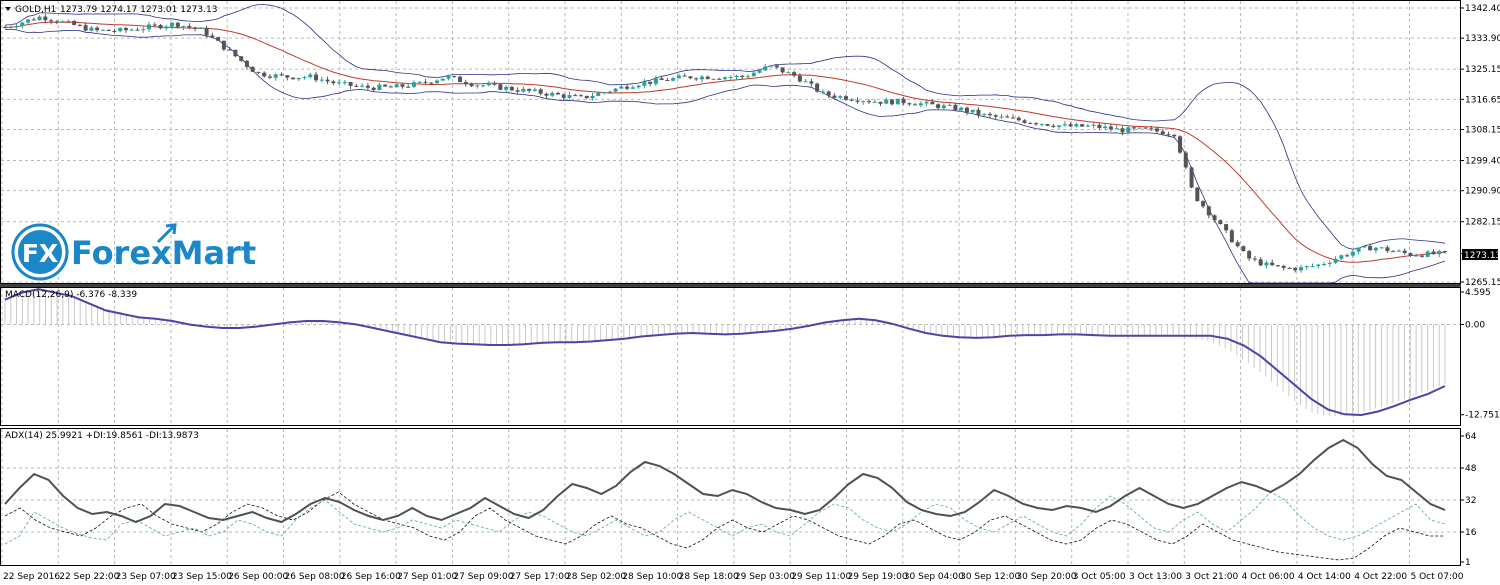 The image size is (1500, 585). Describe the element at coordinates (1046, 577) in the screenshot. I see `x-tick-label: 30 Sep 20:00` at that location.